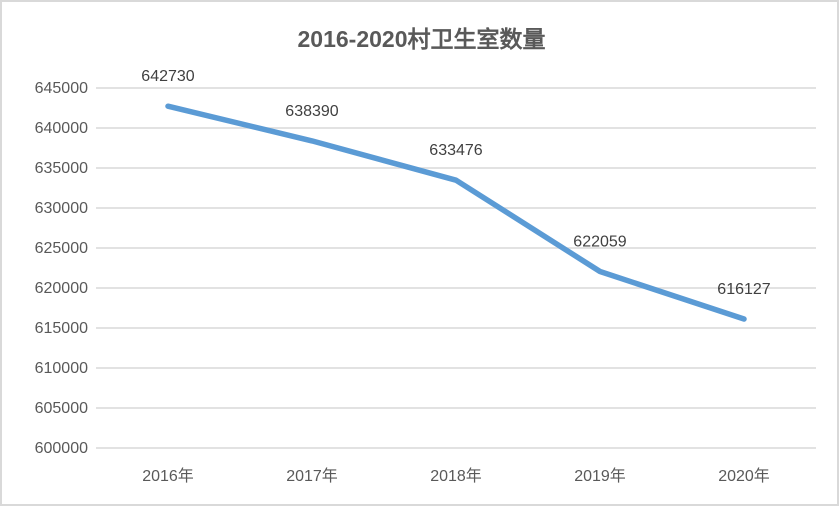  I want to click on data-point-label: 616127, so click(743, 289).